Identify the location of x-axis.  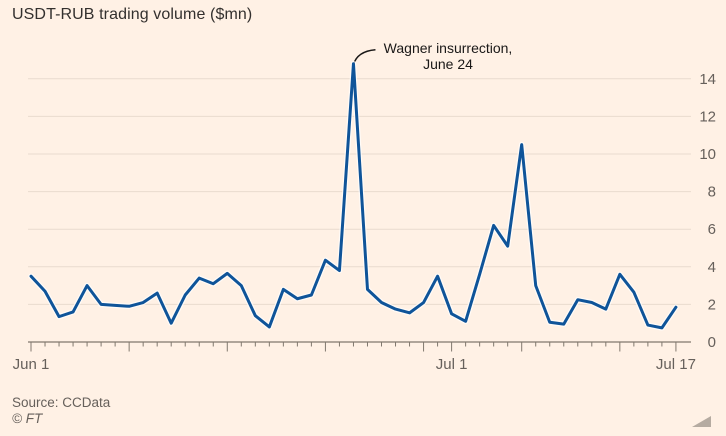
(359, 346).